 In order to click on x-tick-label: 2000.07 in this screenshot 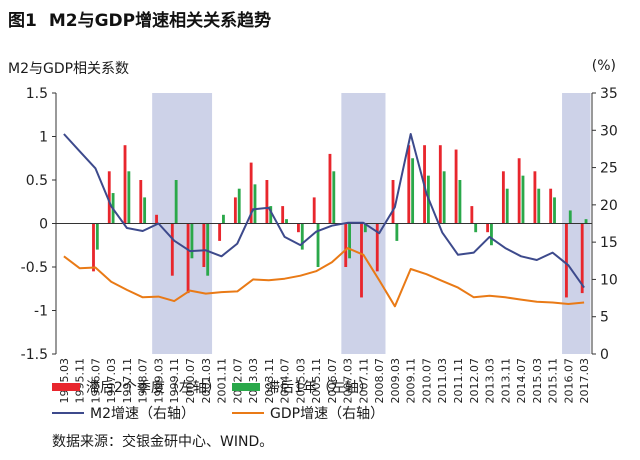, I will do `click(190, 381)`.